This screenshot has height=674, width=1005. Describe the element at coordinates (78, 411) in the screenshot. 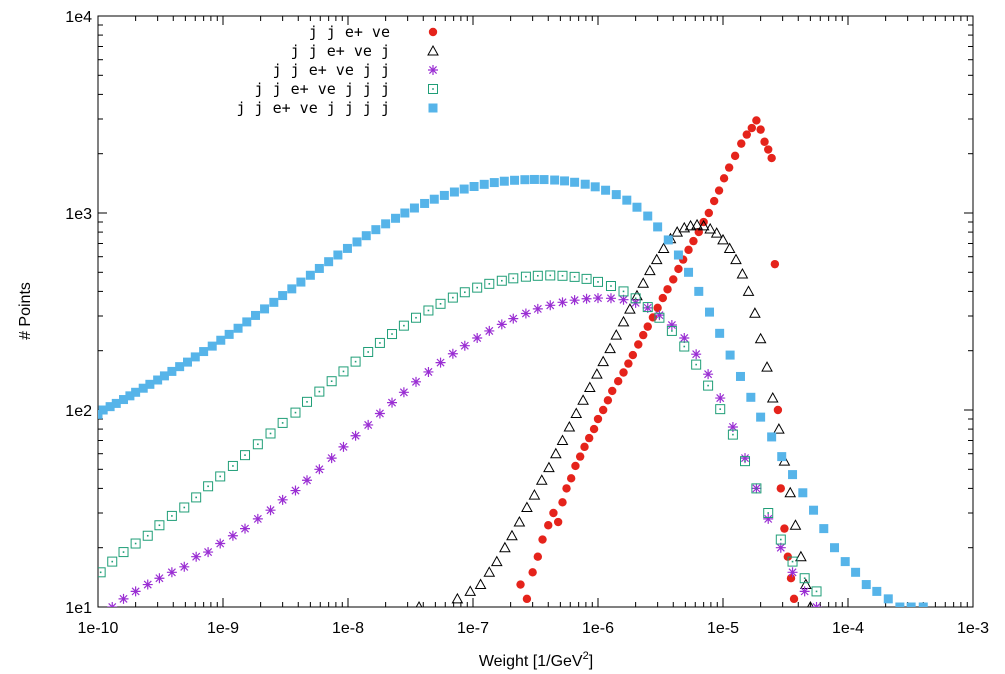

I see `y-tick-label: 1e2` at that location.